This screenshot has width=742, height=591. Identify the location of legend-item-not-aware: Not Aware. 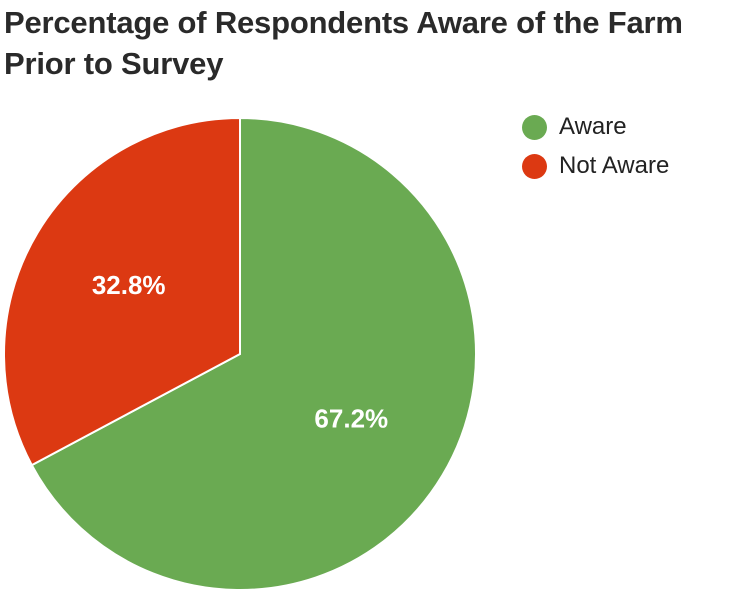
(595, 166).